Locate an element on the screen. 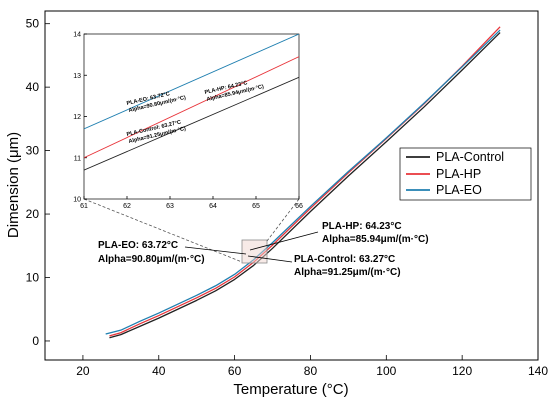 The image size is (550, 401). inset-x-tick-label-65: 65 is located at coordinates (256, 206).